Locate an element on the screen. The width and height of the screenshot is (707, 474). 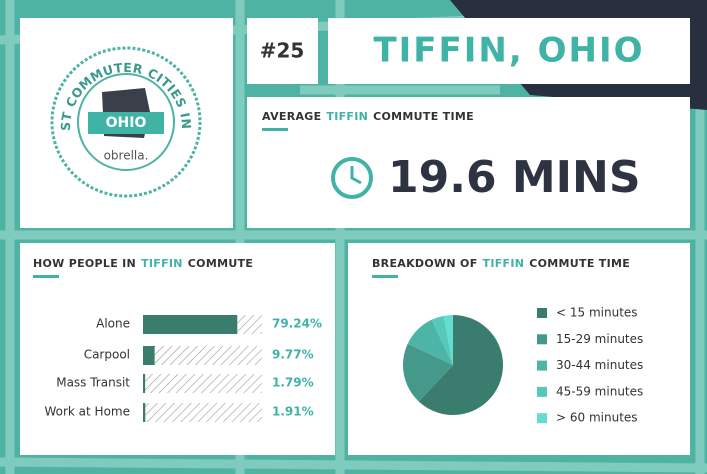
average-value: 19.6 MINS is located at coordinates (514, 177).